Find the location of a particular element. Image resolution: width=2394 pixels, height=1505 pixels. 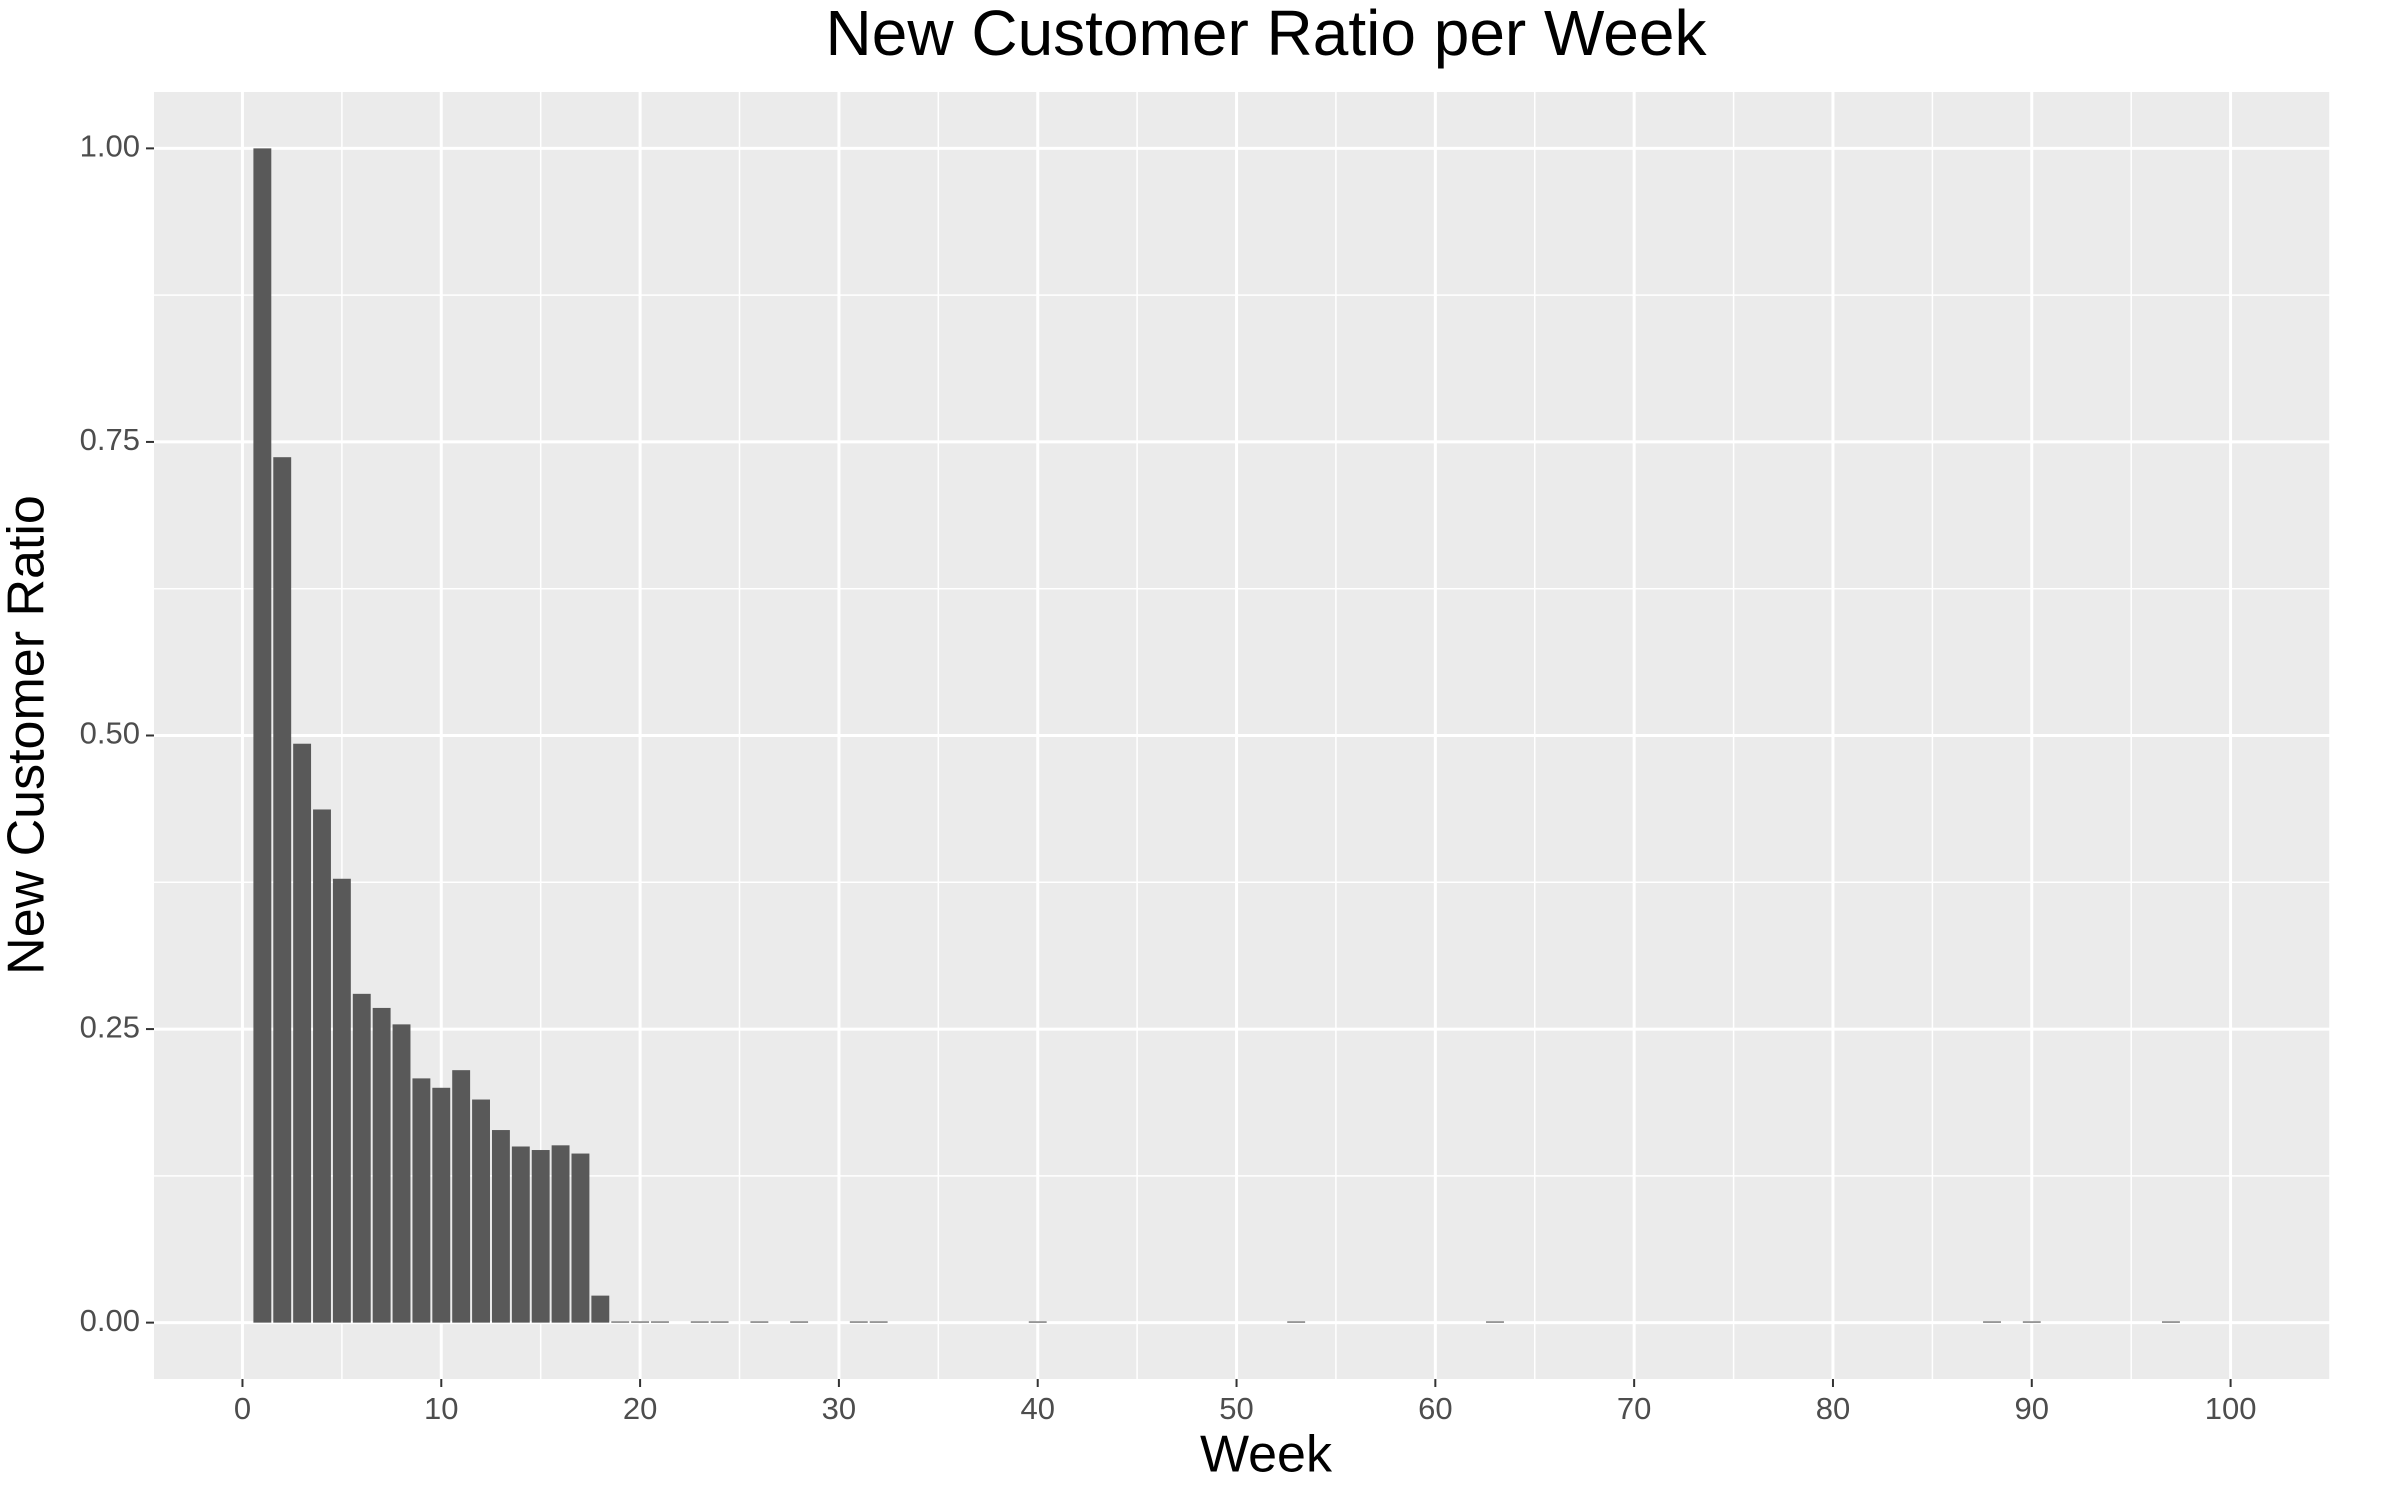

x-tick-label: 0 is located at coordinates (242, 1408).